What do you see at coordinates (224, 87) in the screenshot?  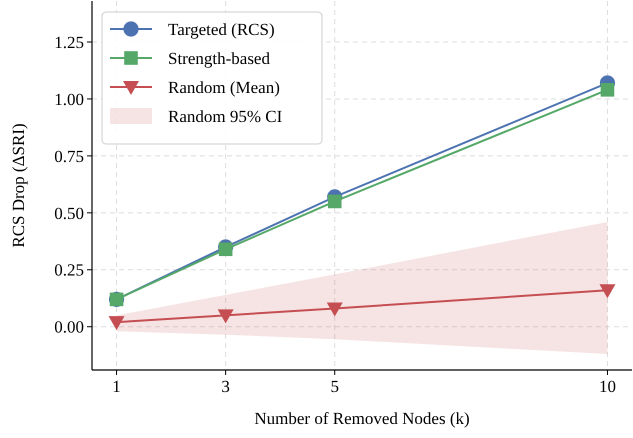 I see `legend-label: Random (Mean)` at bounding box center [224, 87].